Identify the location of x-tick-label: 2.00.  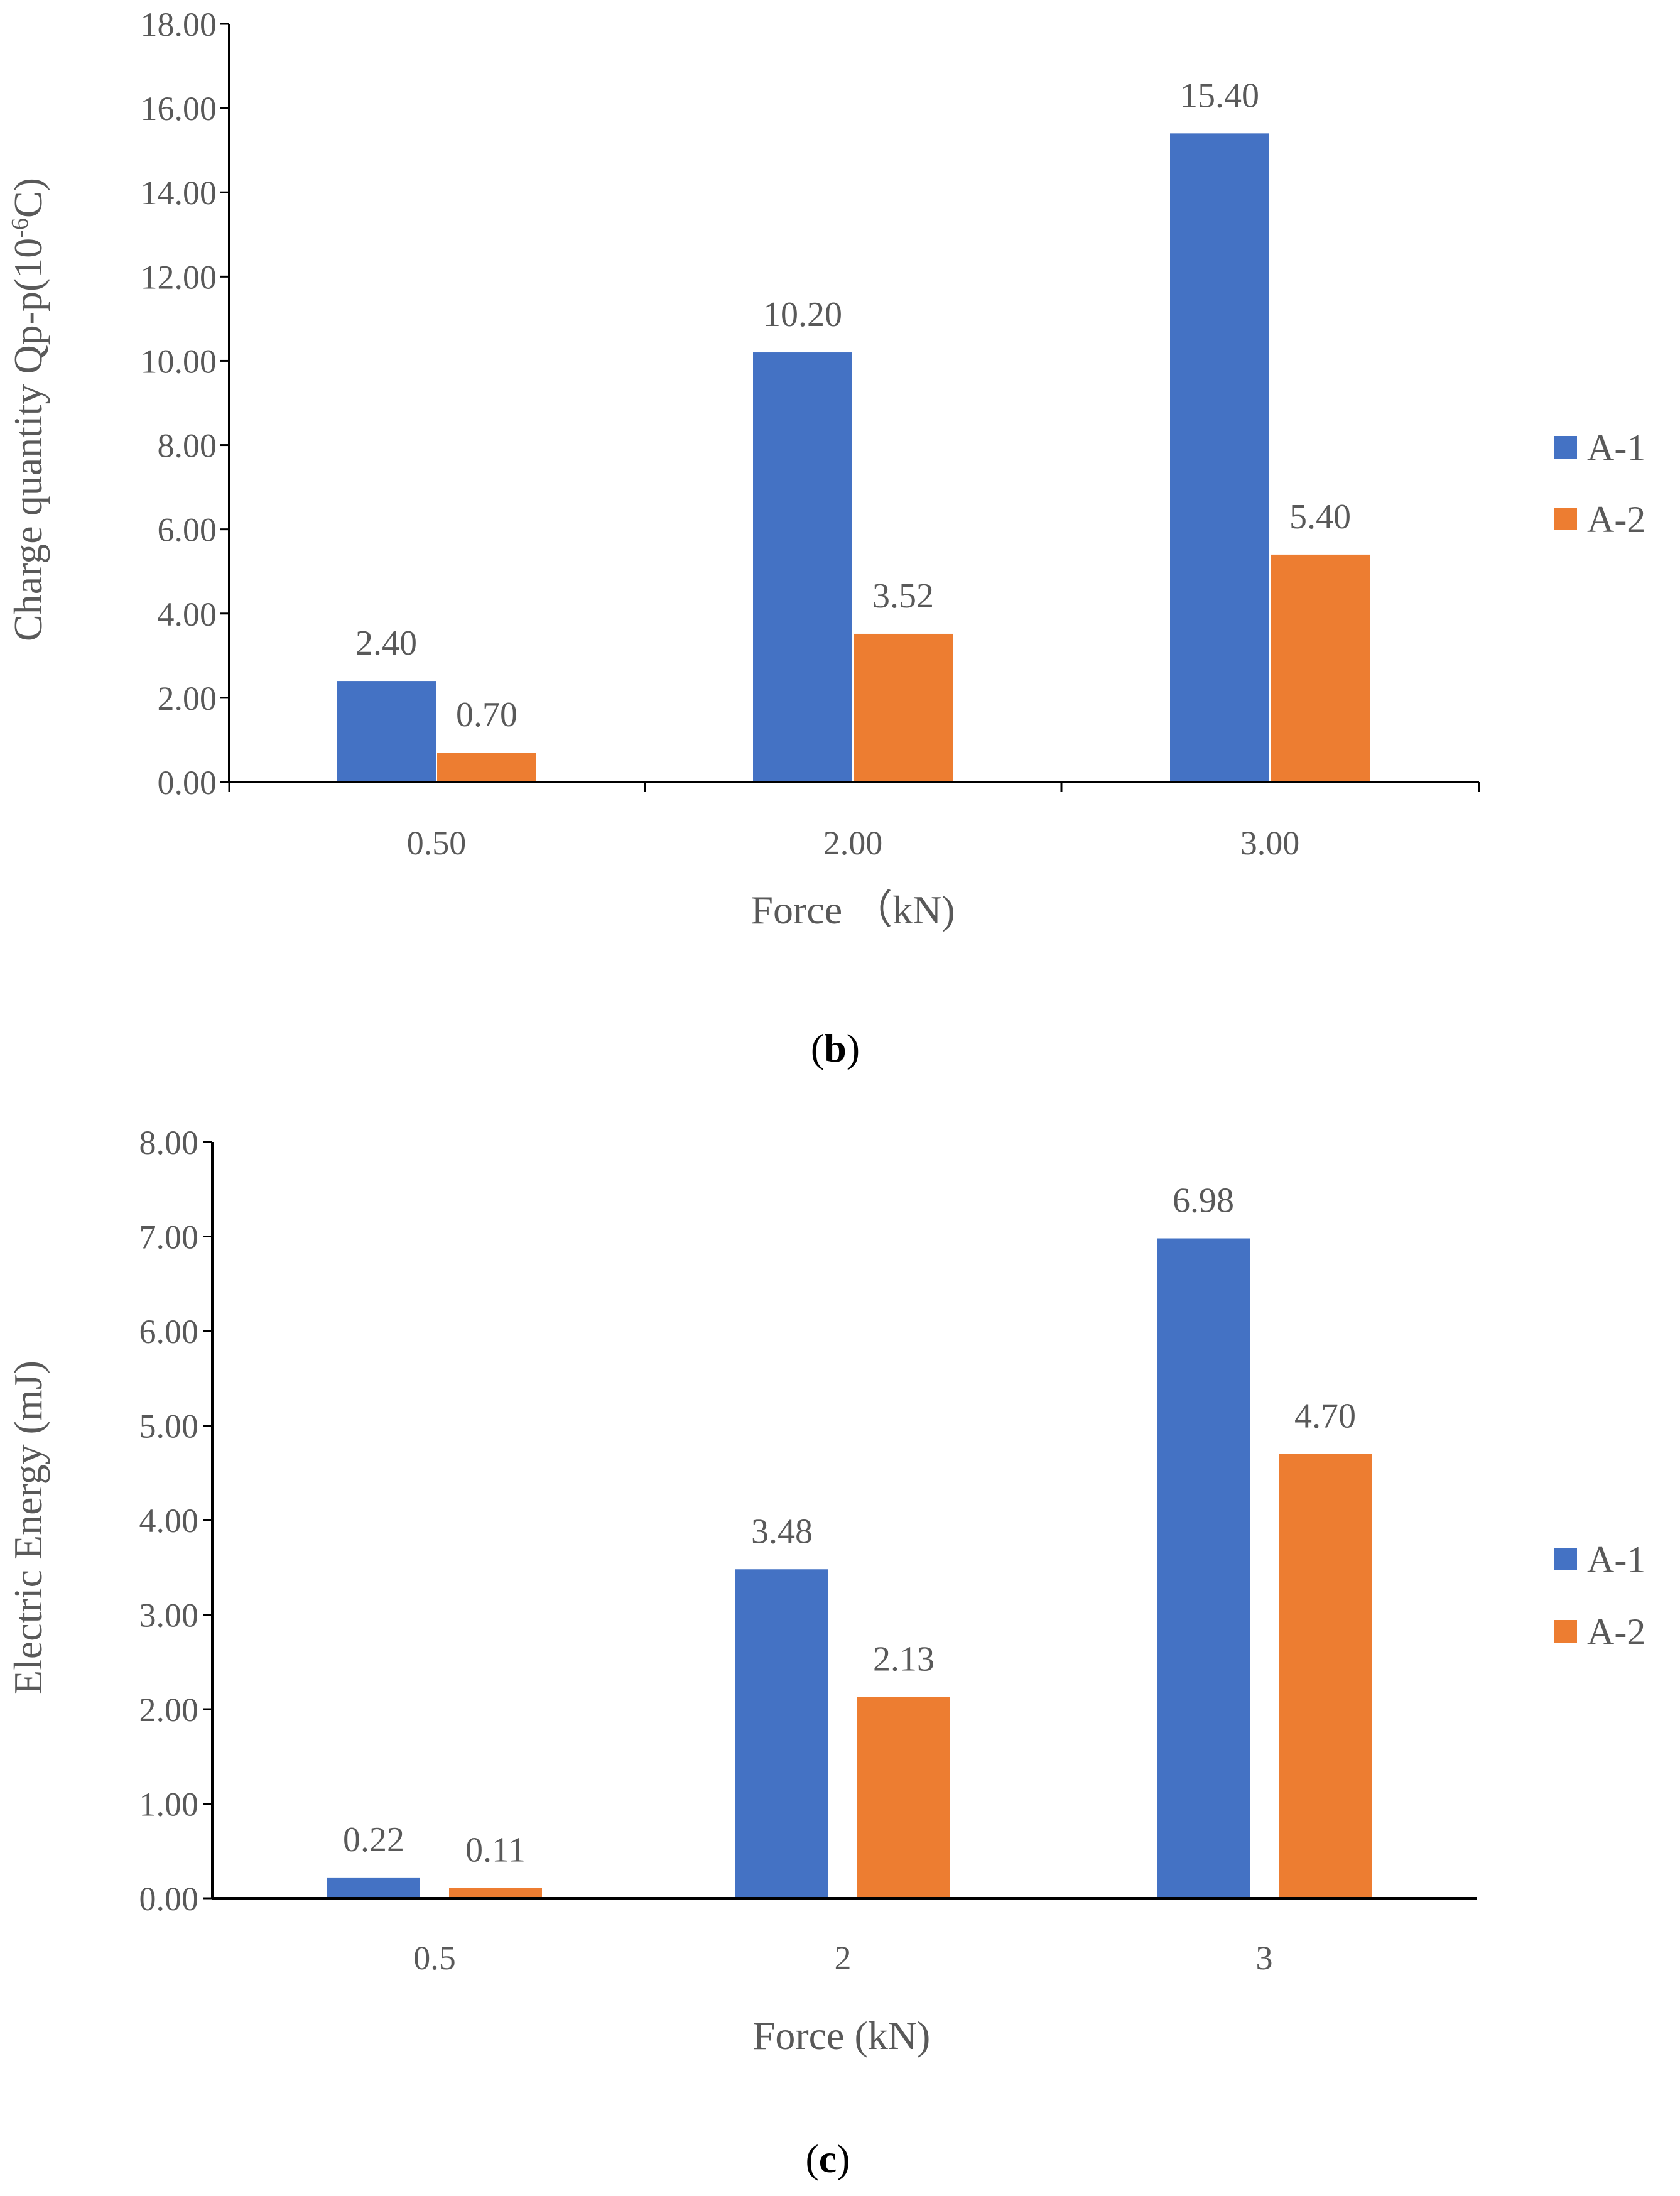
(853, 843).